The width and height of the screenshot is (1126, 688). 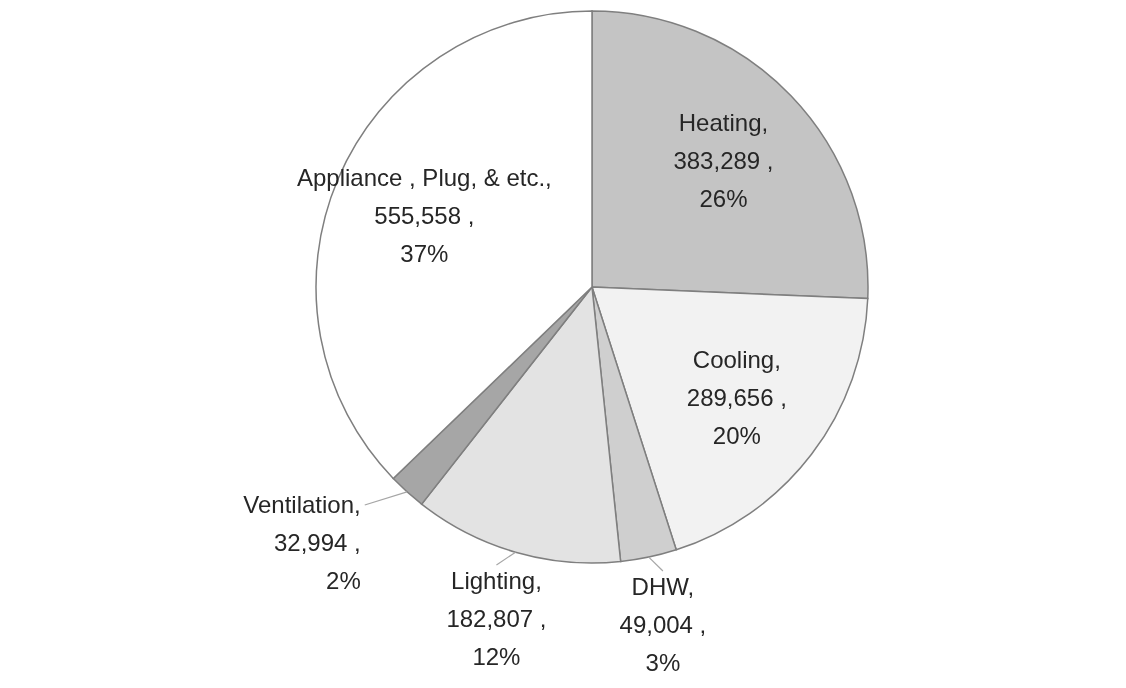 What do you see at coordinates (736, 397) in the screenshot?
I see `slice-label: Cooling, 289,656 , 20%` at bounding box center [736, 397].